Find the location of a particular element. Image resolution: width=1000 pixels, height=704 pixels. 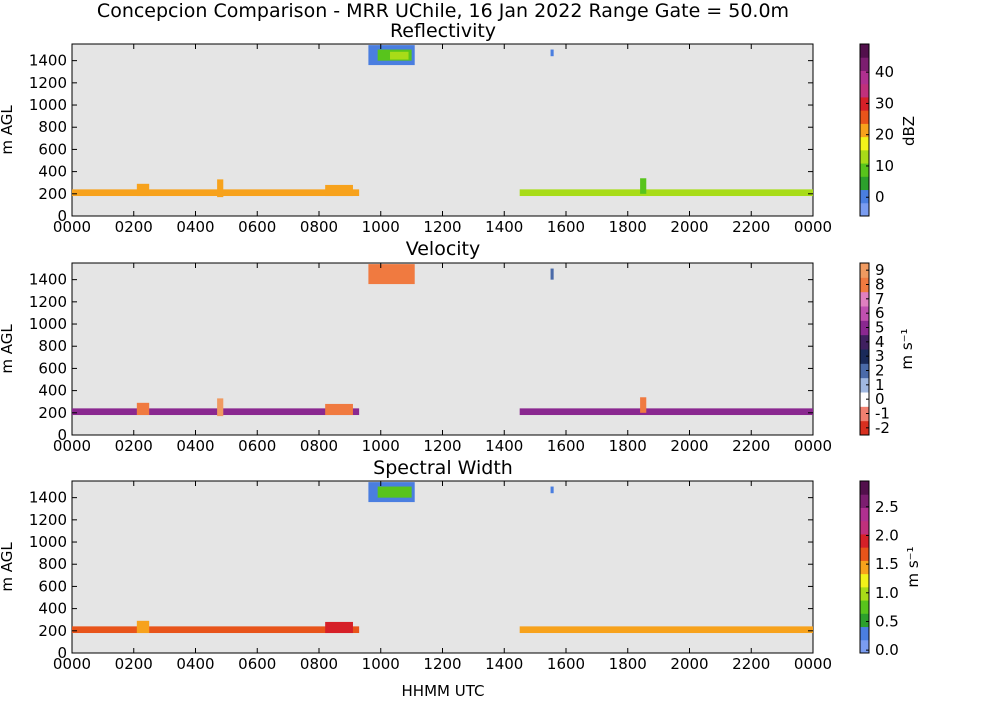

colorbar-tick-label: 4 is located at coordinates (880, 342).